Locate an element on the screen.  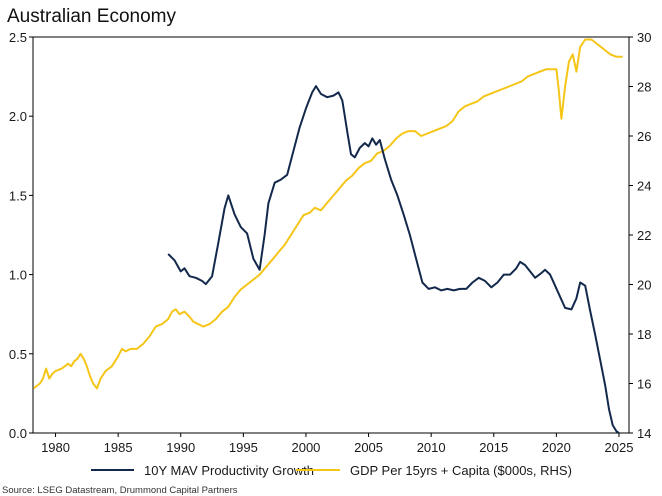
left-tick-label: 0.0 is located at coordinates (18, 433).